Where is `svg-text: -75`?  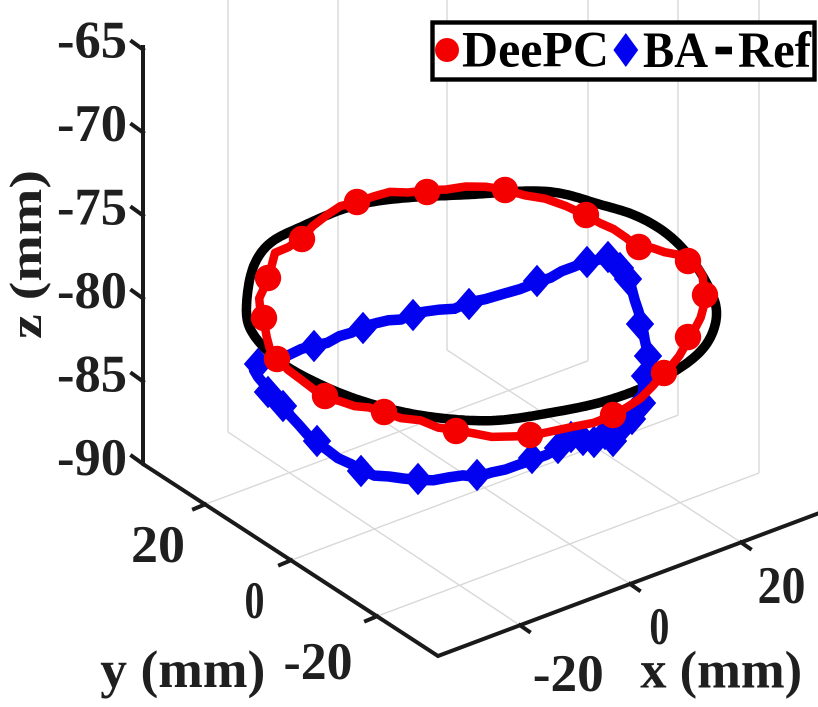
svg-text: -75 is located at coordinates (92, 208).